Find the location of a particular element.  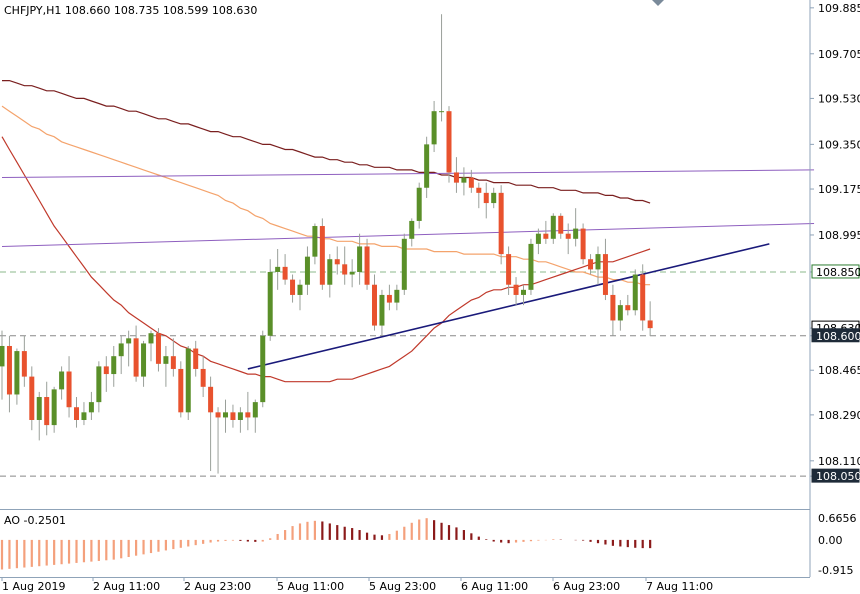

ao-tick-1: 0.00 is located at coordinates (830, 540).